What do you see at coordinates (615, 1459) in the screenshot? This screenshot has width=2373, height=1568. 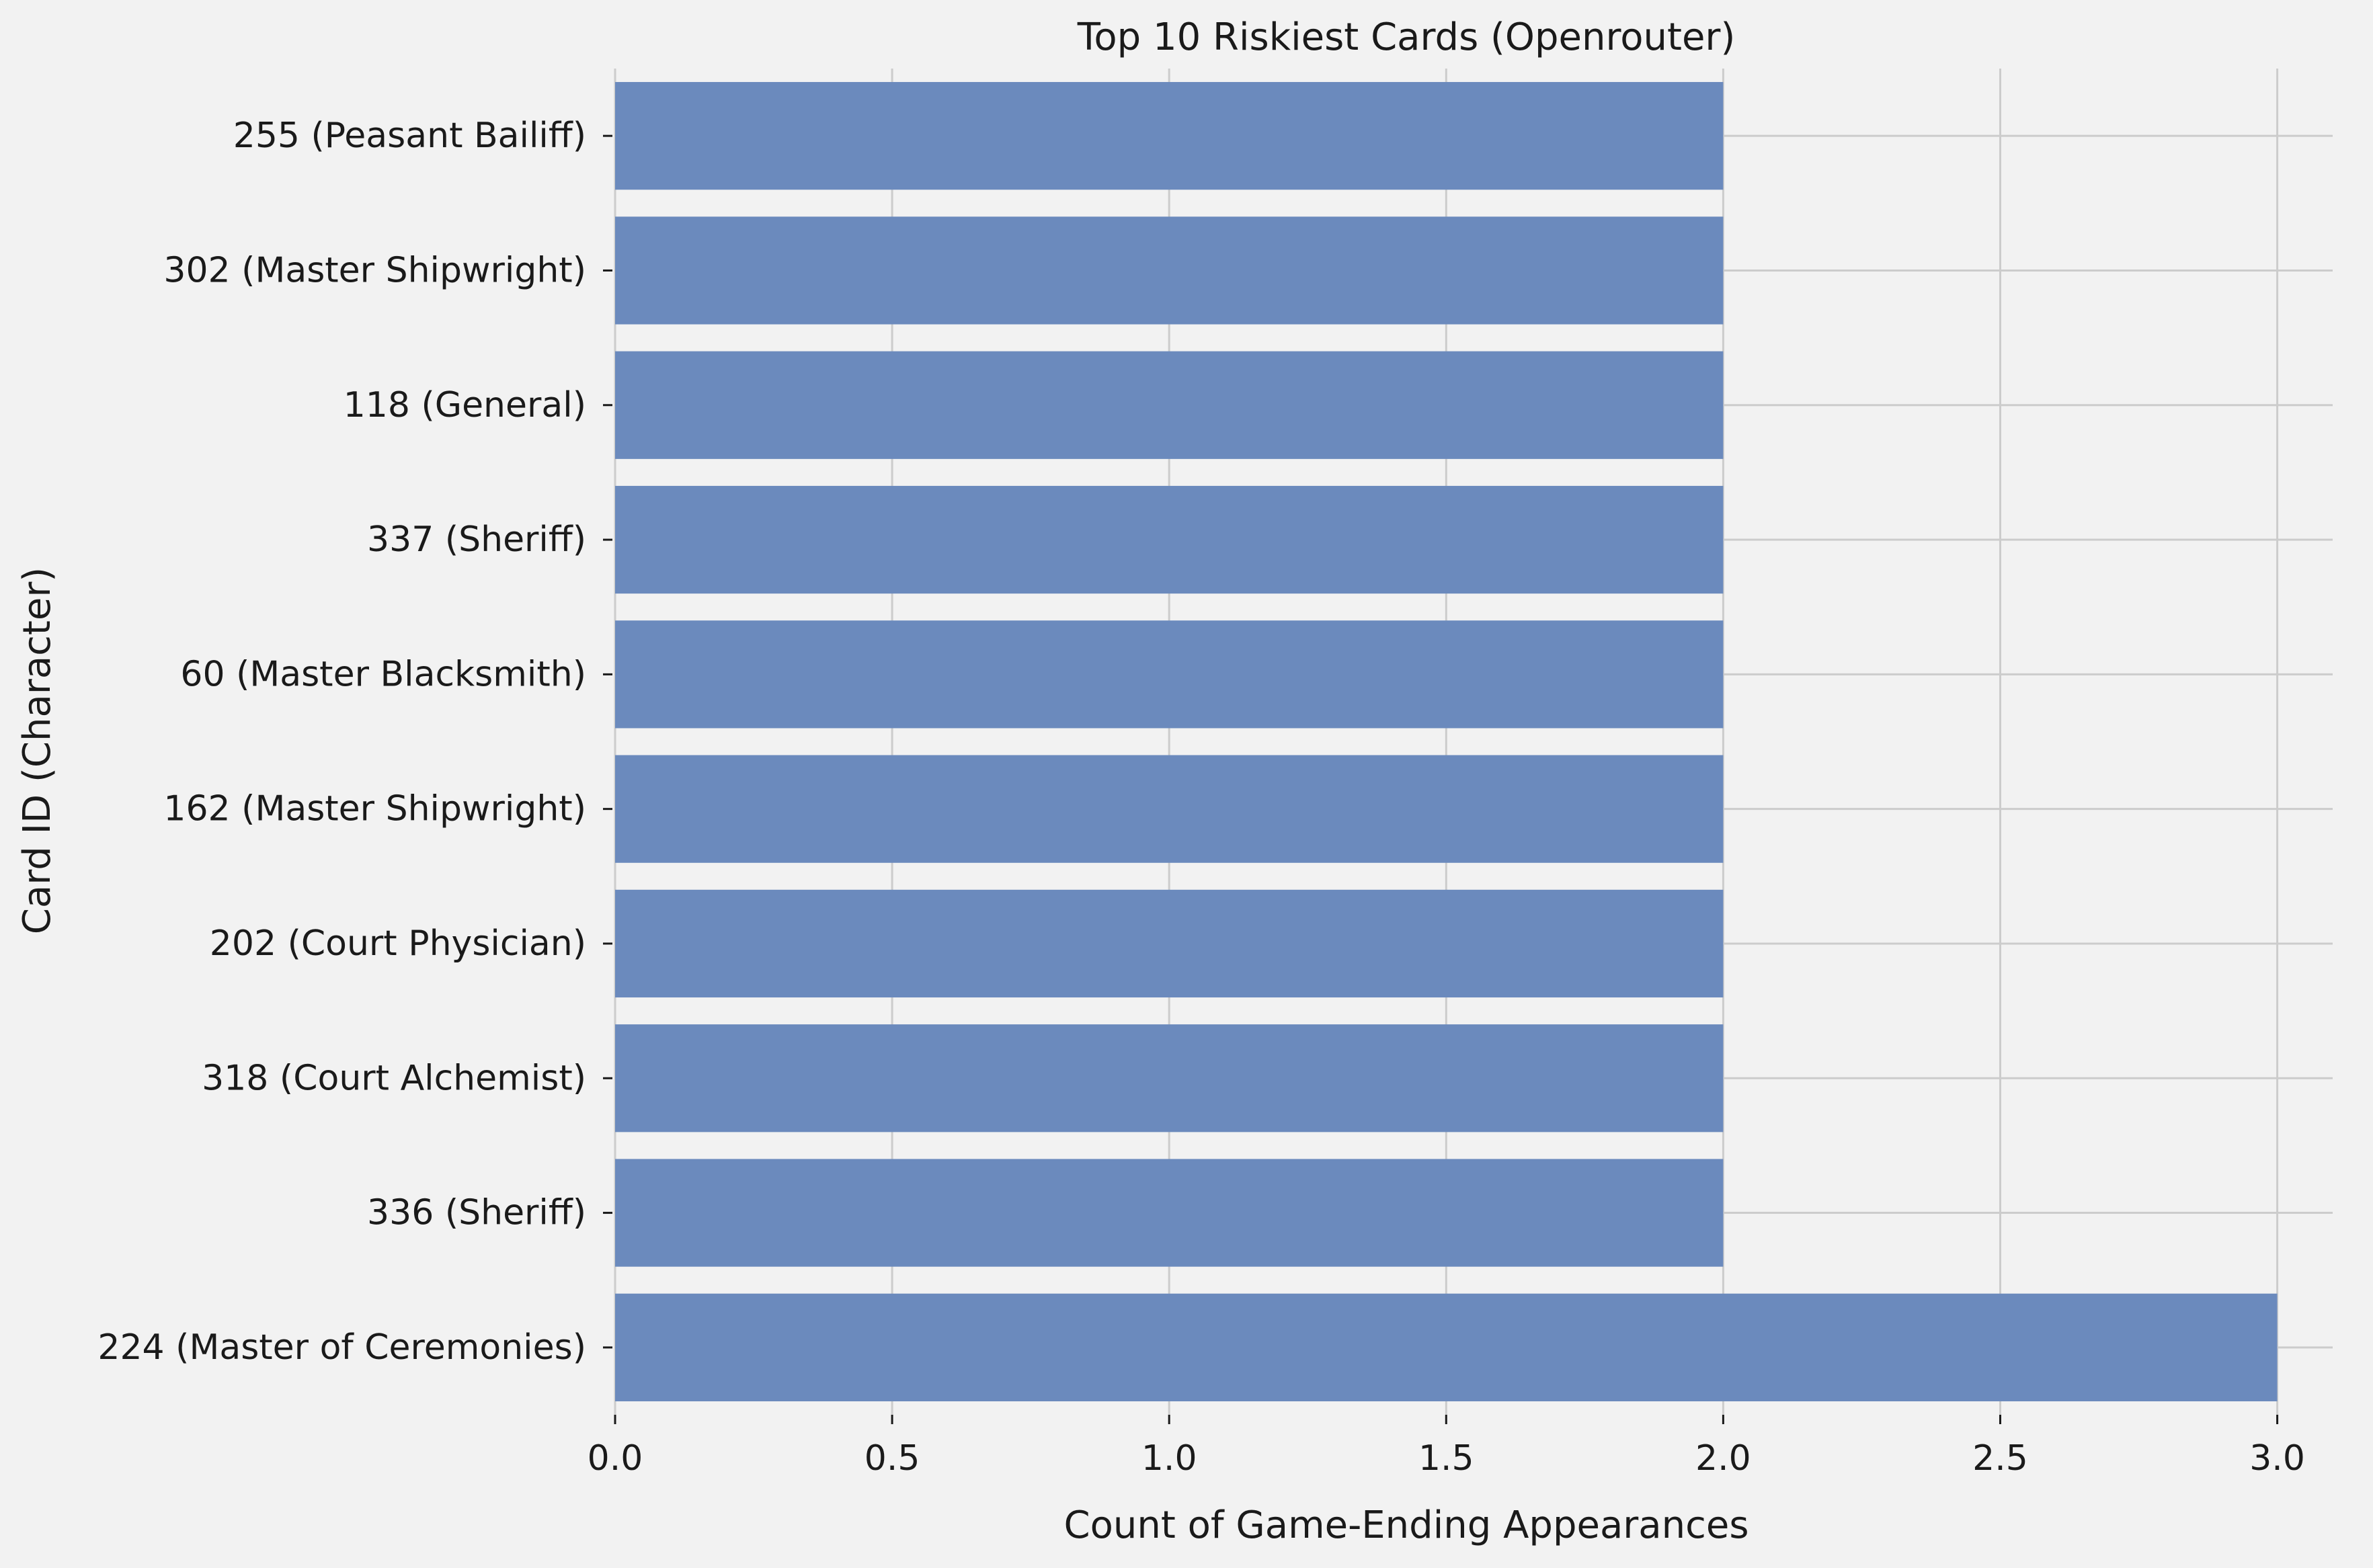 I see `x-tick-label: 0.0` at bounding box center [615, 1459].